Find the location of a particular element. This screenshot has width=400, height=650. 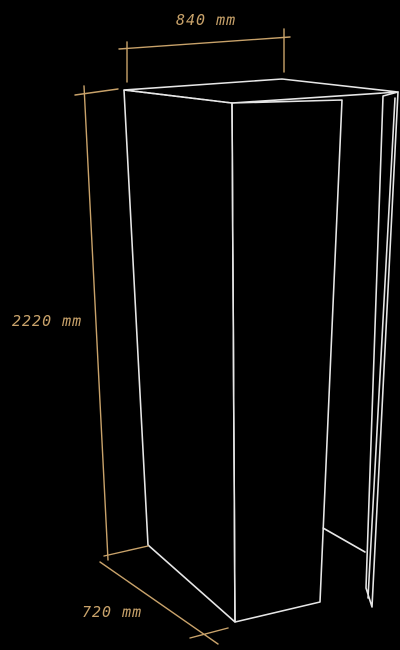

width-label: 840 mm is located at coordinates (206, 20).